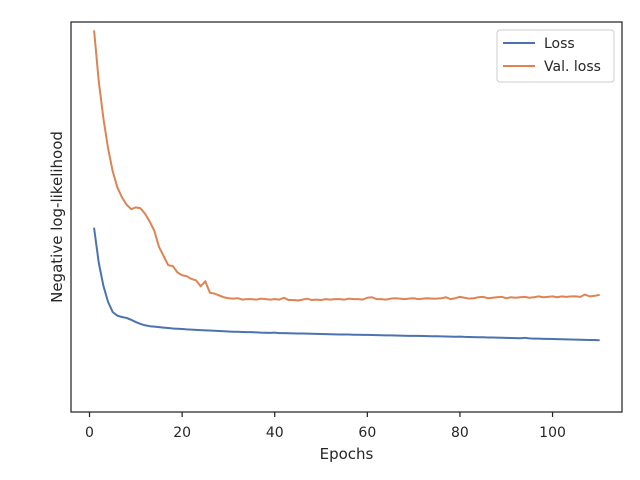  Describe the element at coordinates (559, 44) in the screenshot. I see `legend-label-loss: Loss` at that location.